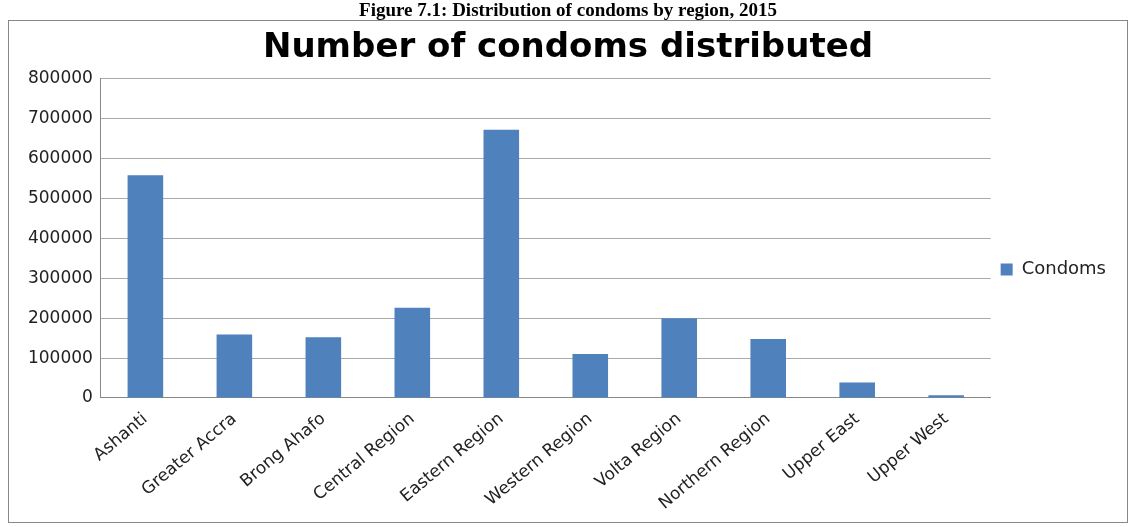  Describe the element at coordinates (568, 10) in the screenshot. I see `caption: Figure 7.1: Distribution of condoms by region, 2015` at that location.